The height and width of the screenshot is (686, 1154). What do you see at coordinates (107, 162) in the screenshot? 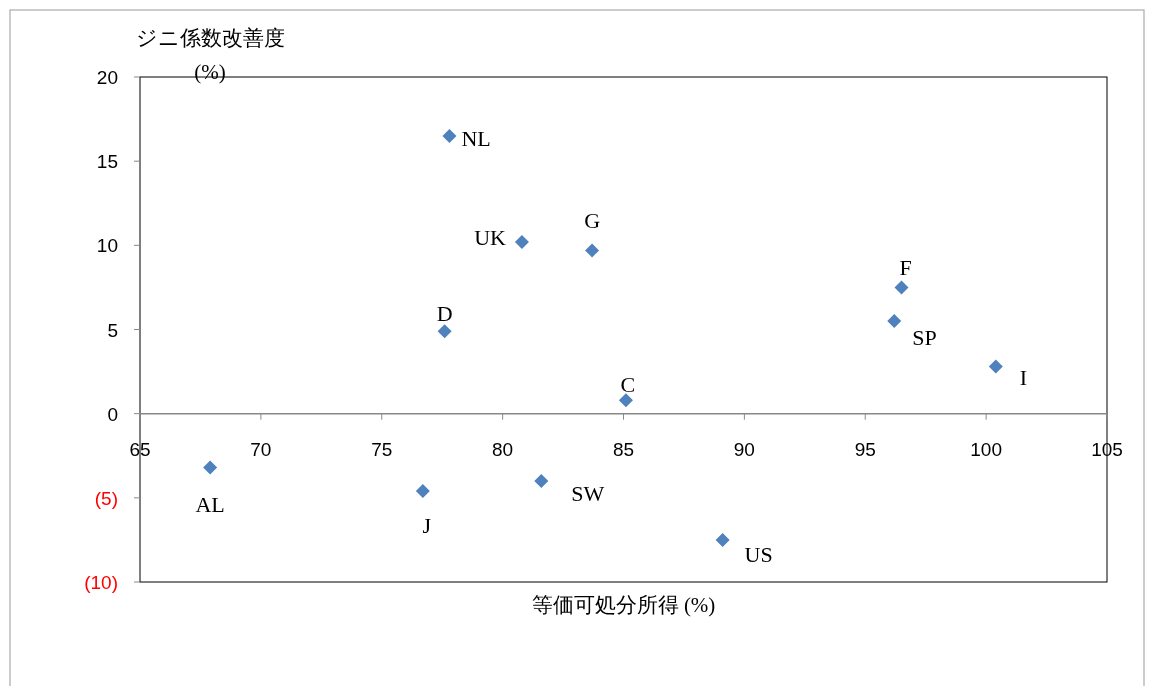
I see `y-tick-label: 15` at bounding box center [107, 162].